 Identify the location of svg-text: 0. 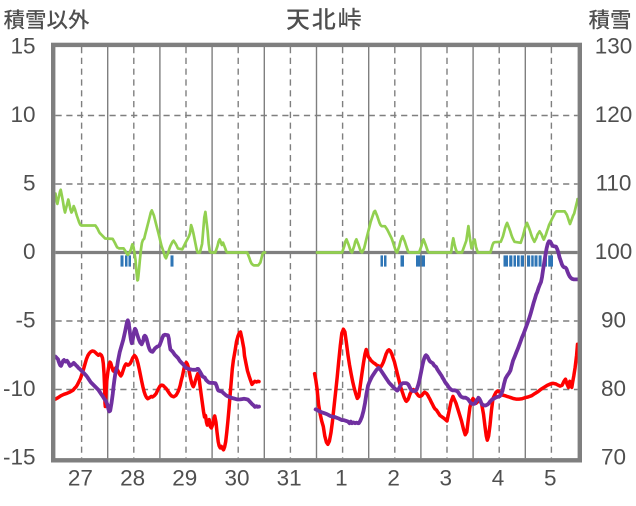
(29, 251).